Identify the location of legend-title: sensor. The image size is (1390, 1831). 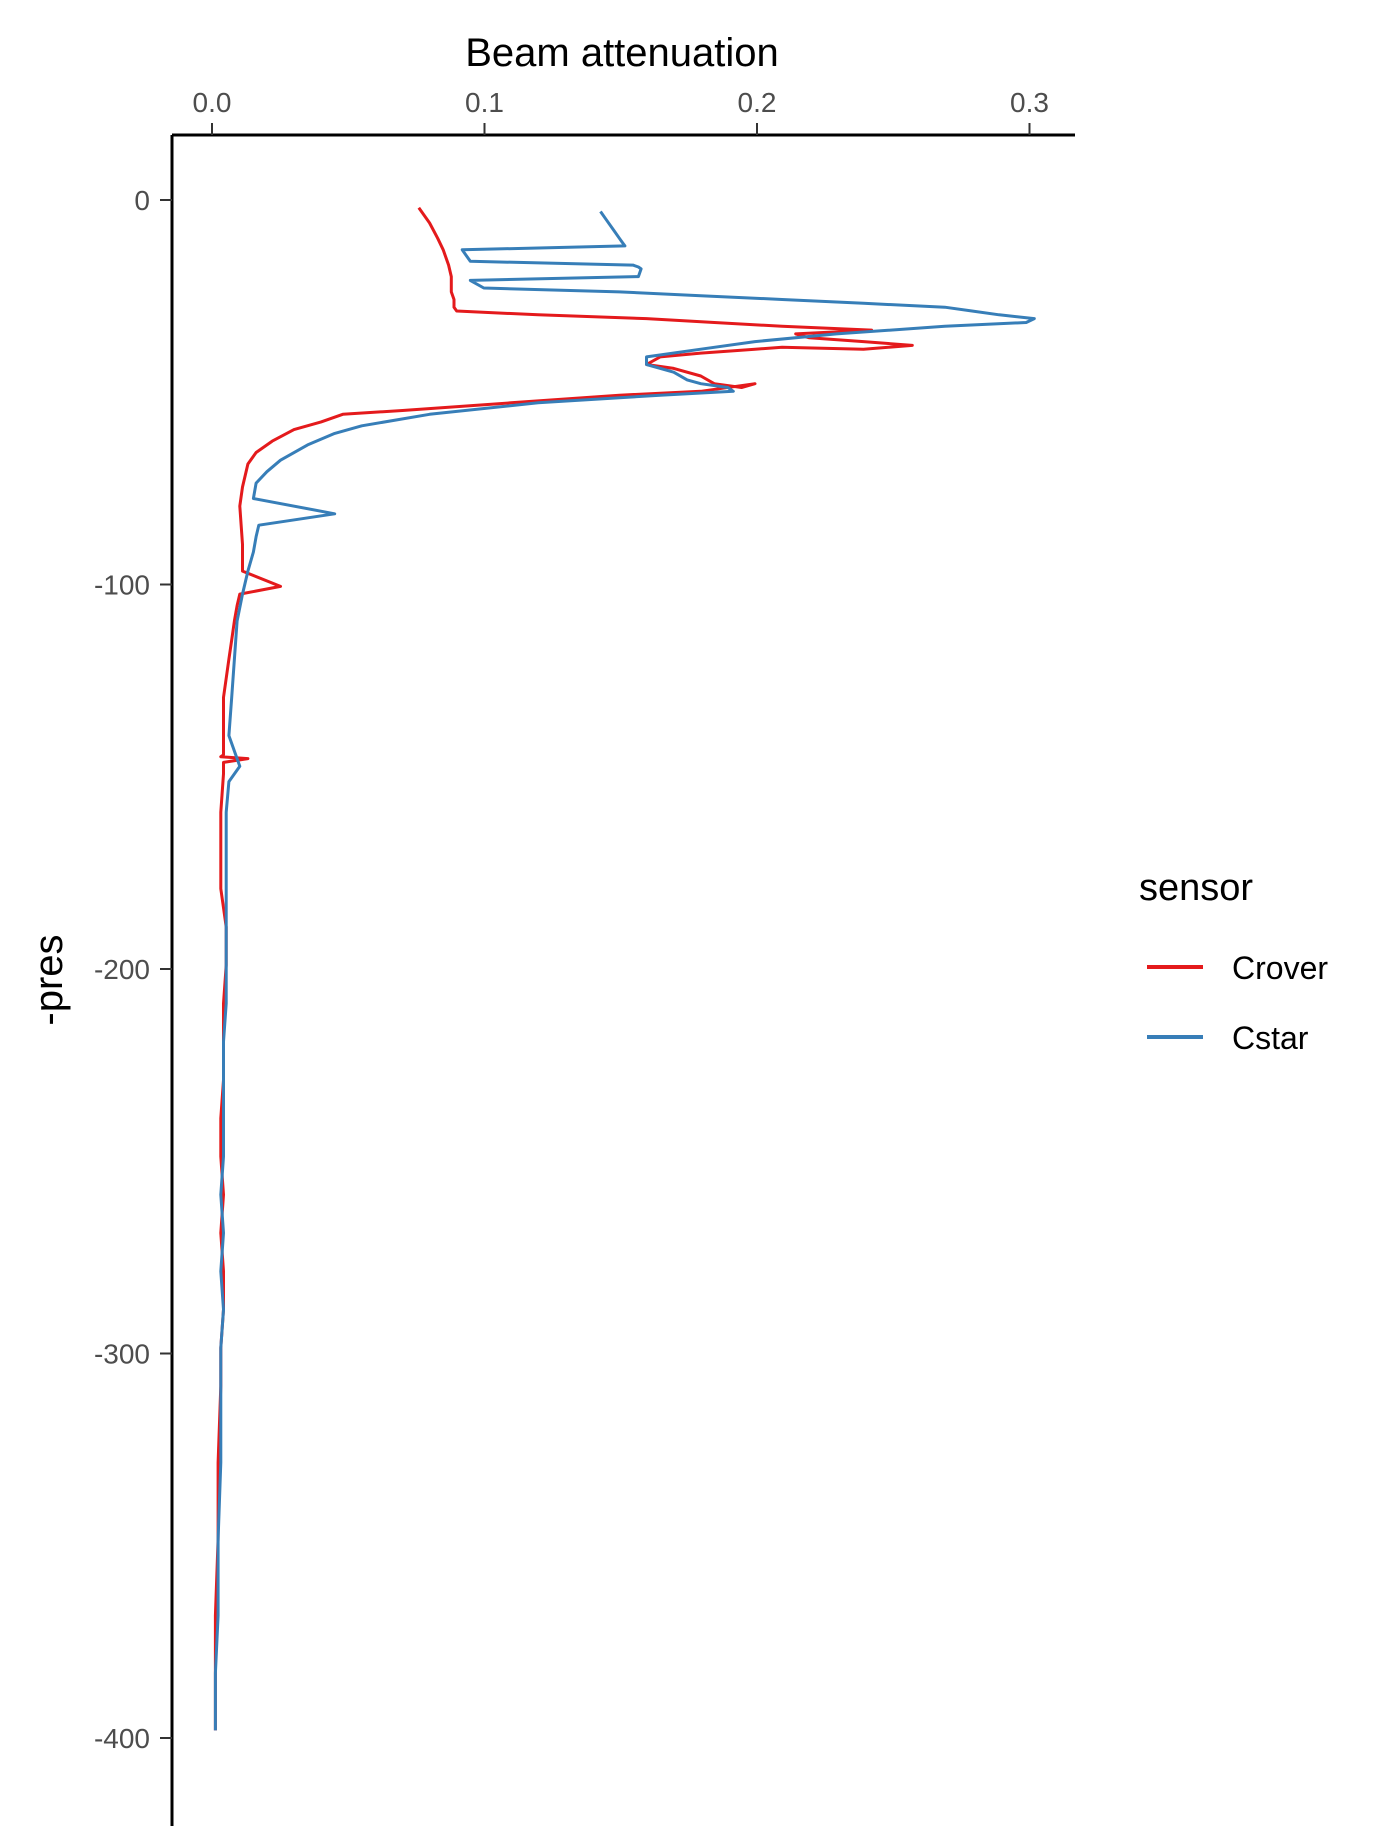
(1196, 888).